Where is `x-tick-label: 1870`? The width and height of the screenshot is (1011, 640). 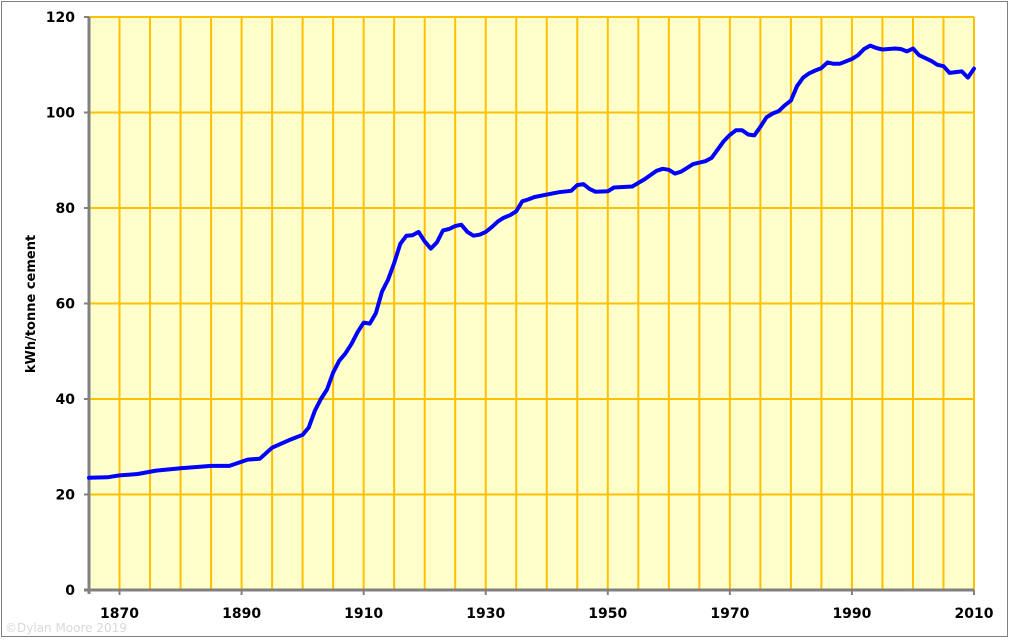 x-tick-label: 1870 is located at coordinates (119, 614).